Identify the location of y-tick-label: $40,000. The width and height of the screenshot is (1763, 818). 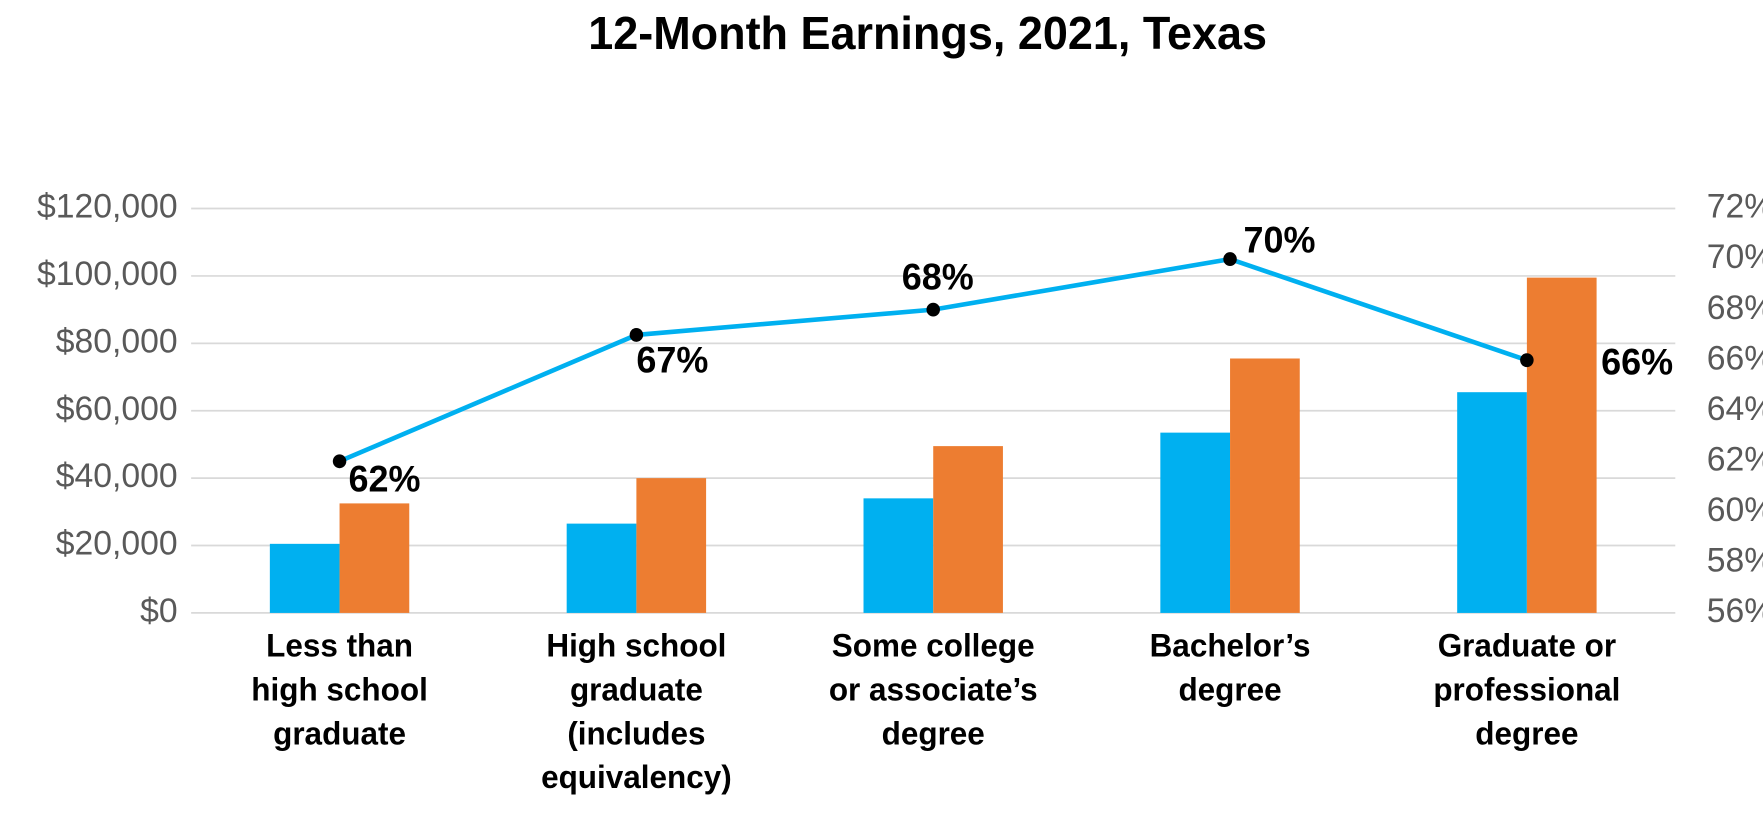
(117, 476).